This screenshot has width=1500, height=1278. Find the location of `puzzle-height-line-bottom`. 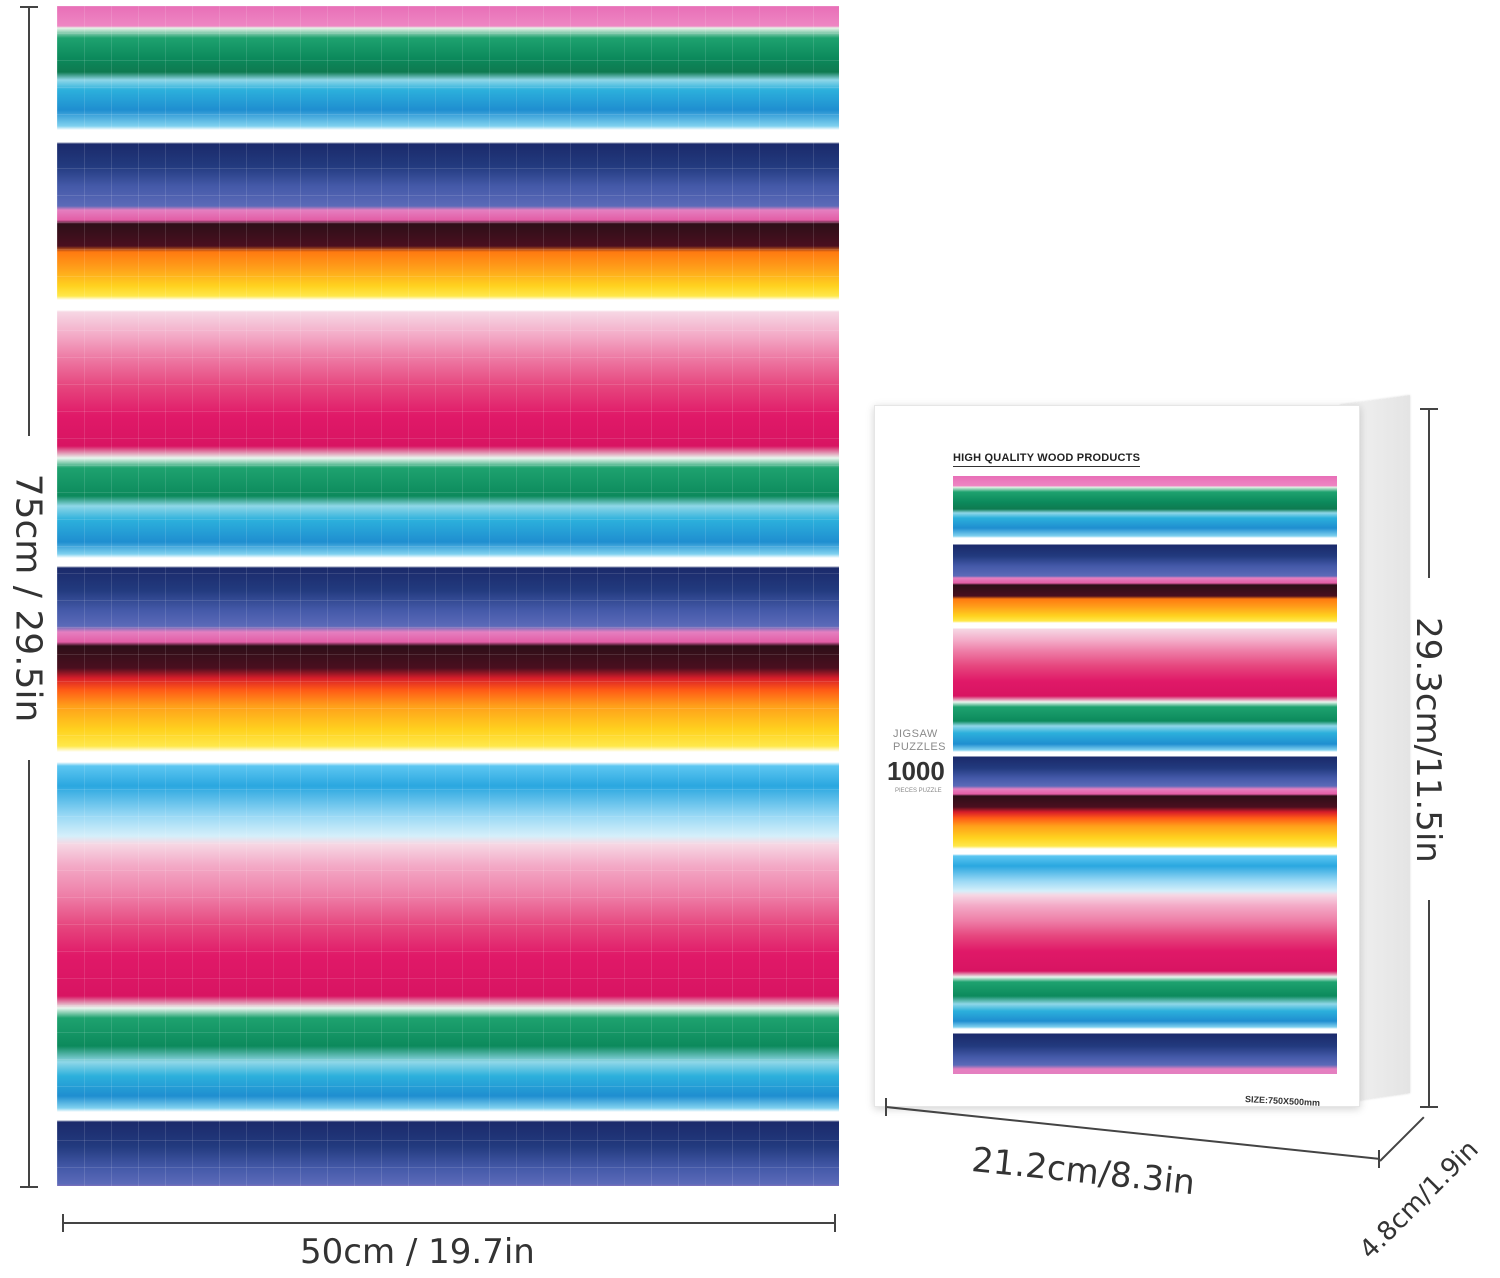

puzzle-height-line-bottom is located at coordinates (29, 974).